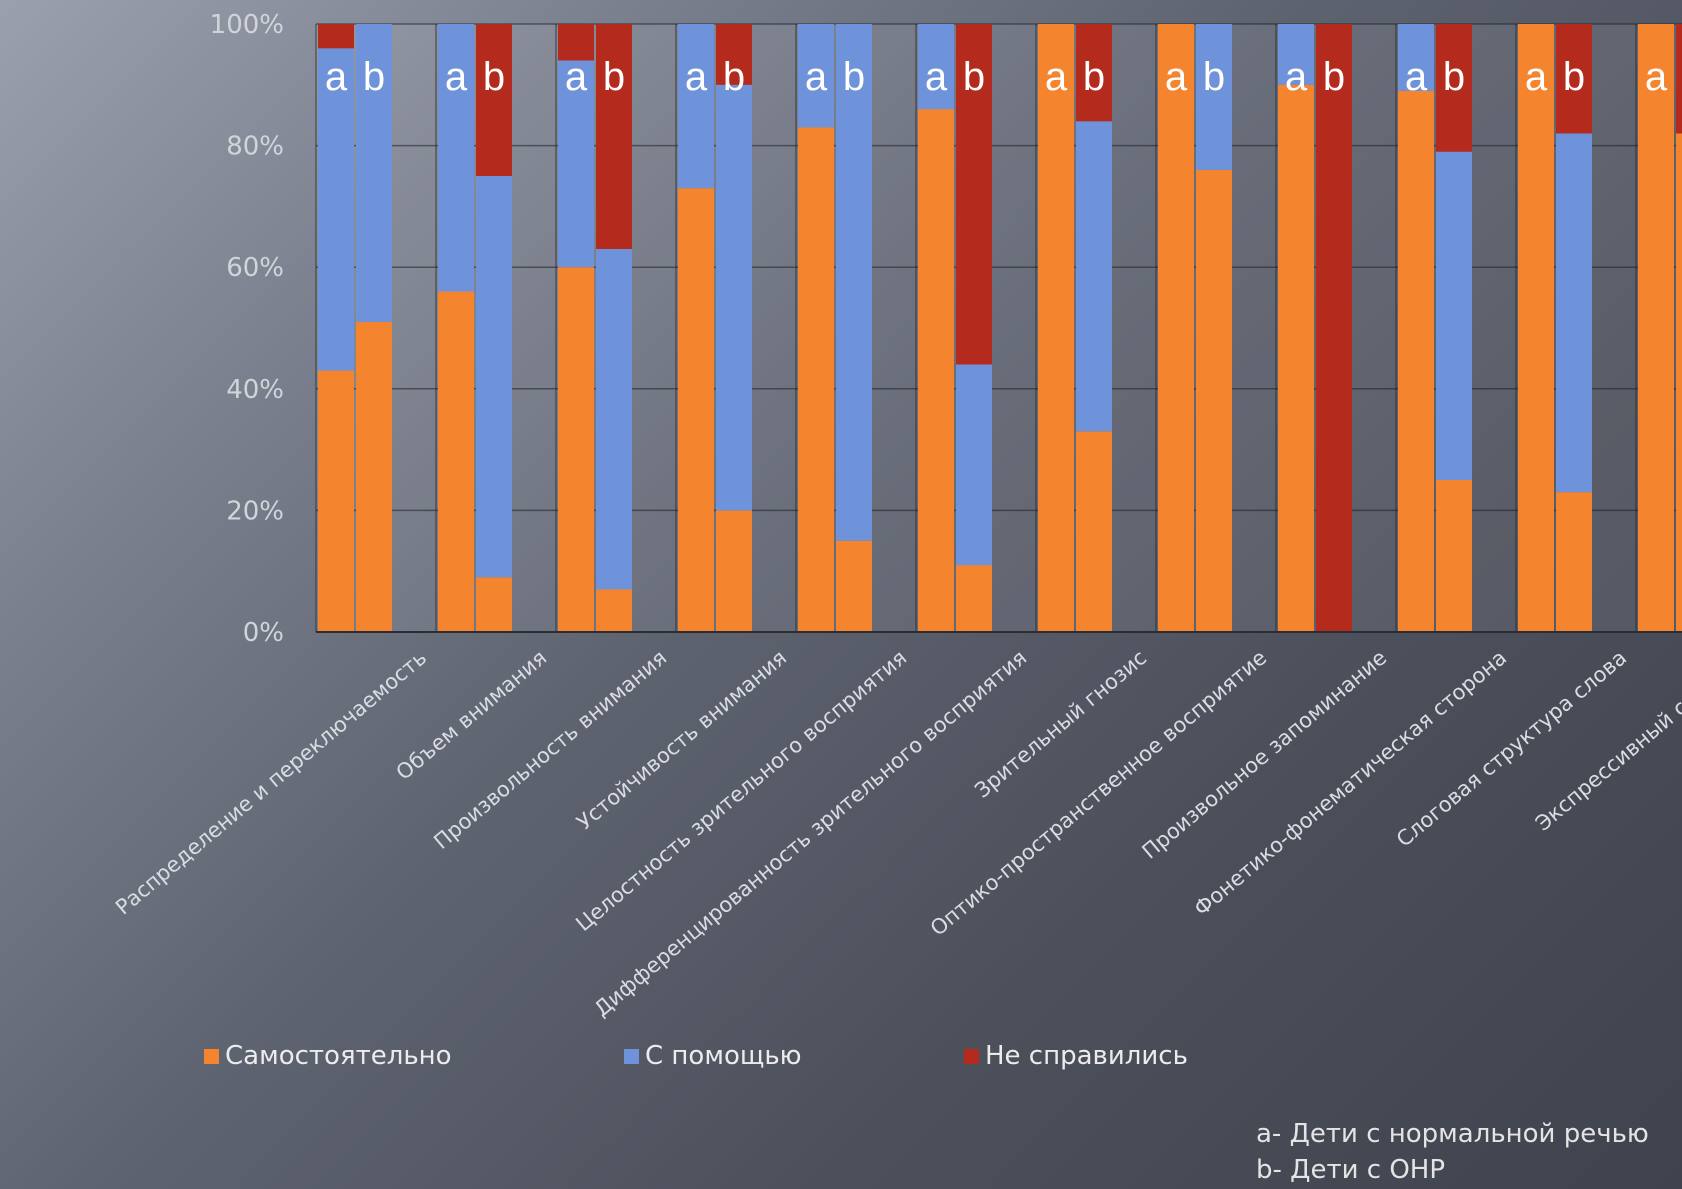  Describe the element at coordinates (723, 1056) in the screenshot. I see `legend-label-help: С помощью` at that location.